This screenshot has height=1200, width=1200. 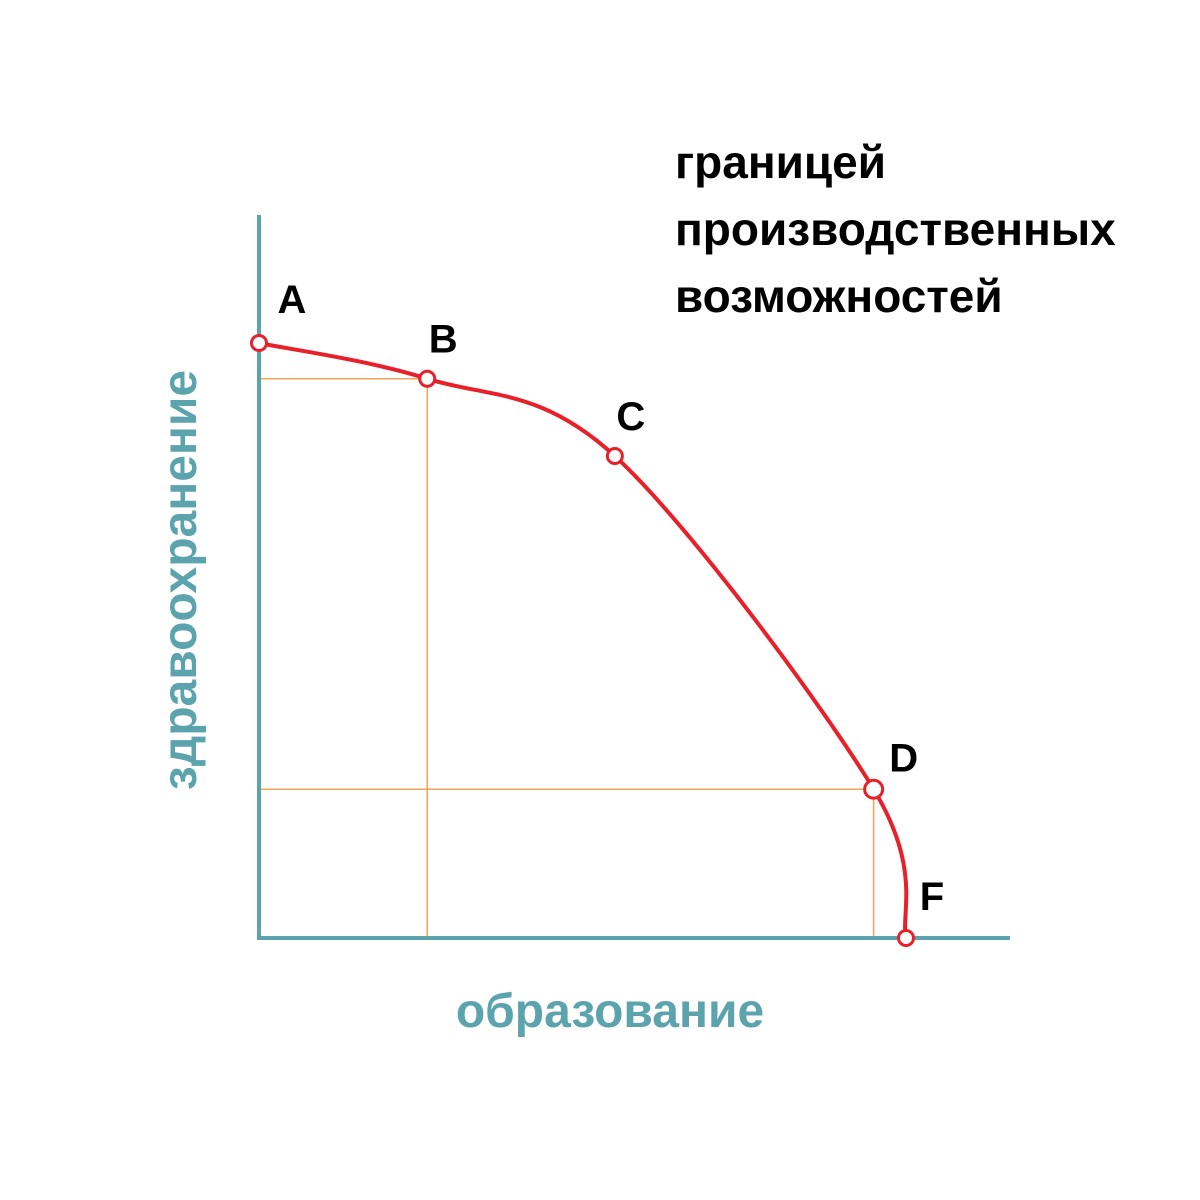 I want to click on y-axis-label: здравоохранение, so click(x=180, y=580).